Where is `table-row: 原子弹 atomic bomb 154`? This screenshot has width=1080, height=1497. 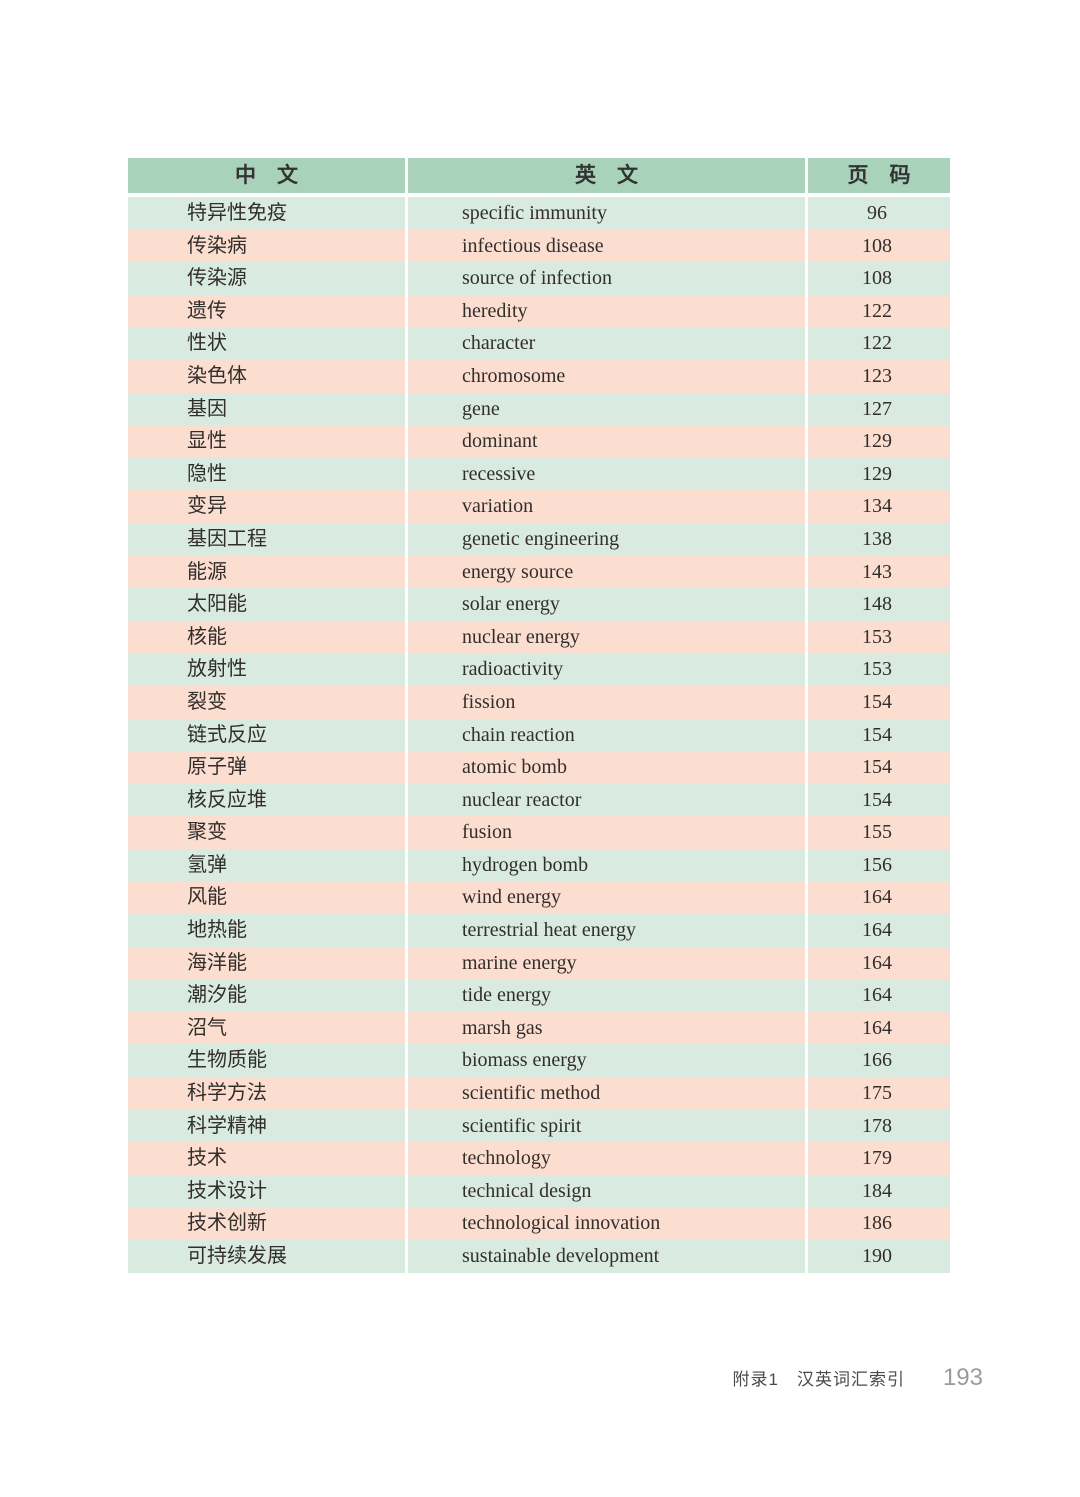 table-row: 原子弹 atomic bomb 154 is located at coordinates (539, 767).